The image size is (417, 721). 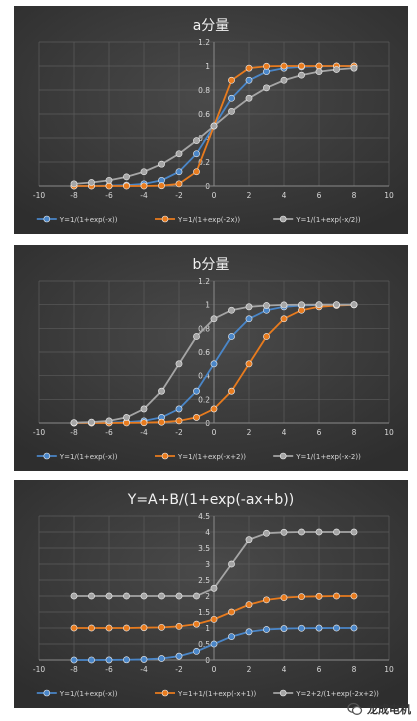 What do you see at coordinates (204, 352) in the screenshot?
I see `y-tick-label: 0.6` at bounding box center [204, 352].